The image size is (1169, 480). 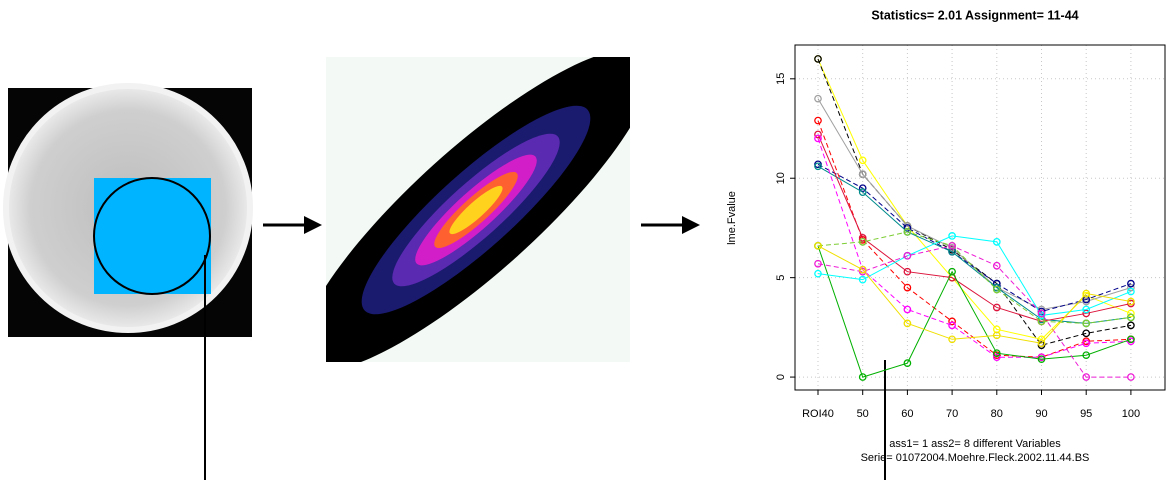 What do you see at coordinates (997, 414) in the screenshot?
I see `x-tick-label: 80` at bounding box center [997, 414].